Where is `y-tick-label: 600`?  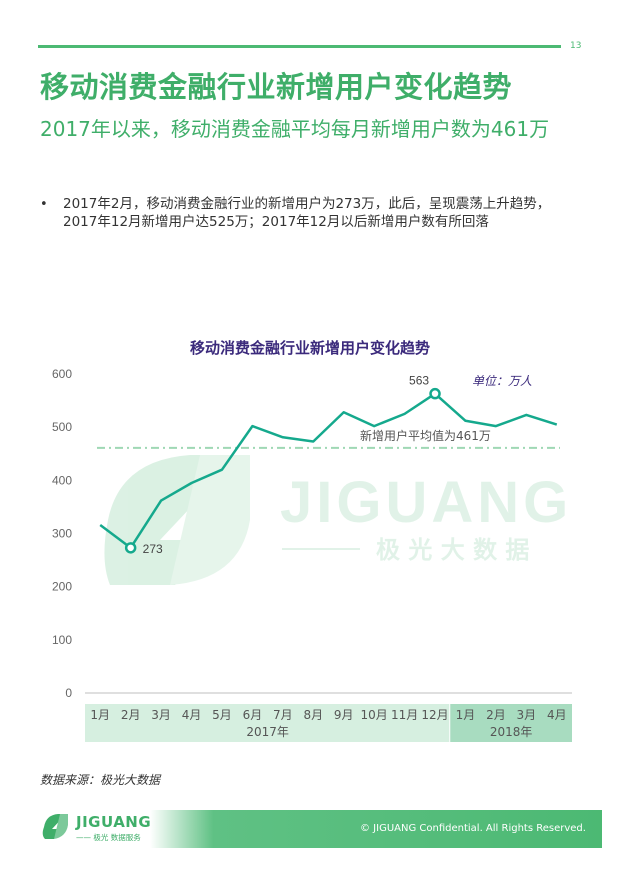
y-tick-label: 600 is located at coordinates (62, 374).